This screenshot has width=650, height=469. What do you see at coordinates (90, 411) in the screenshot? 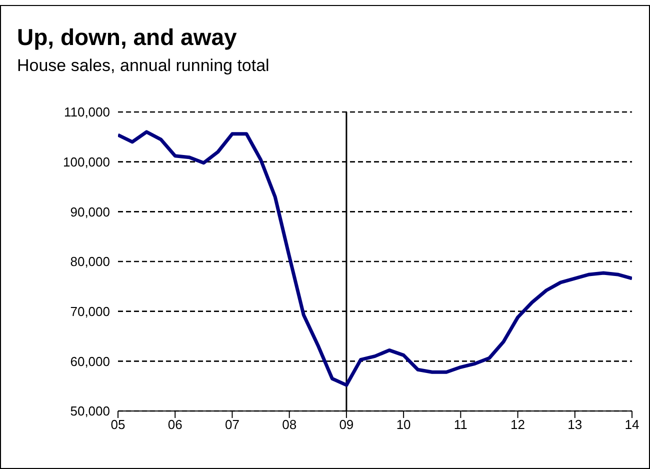
I see `y-tick-label: 50,000` at bounding box center [90, 411].